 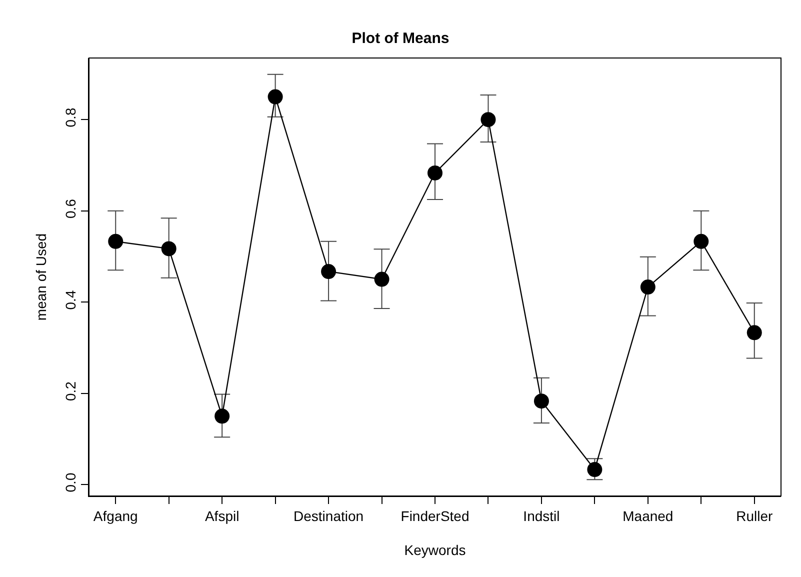 What do you see at coordinates (70, 300) in the screenshot?
I see `y-tick-label: 0.4` at bounding box center [70, 300].